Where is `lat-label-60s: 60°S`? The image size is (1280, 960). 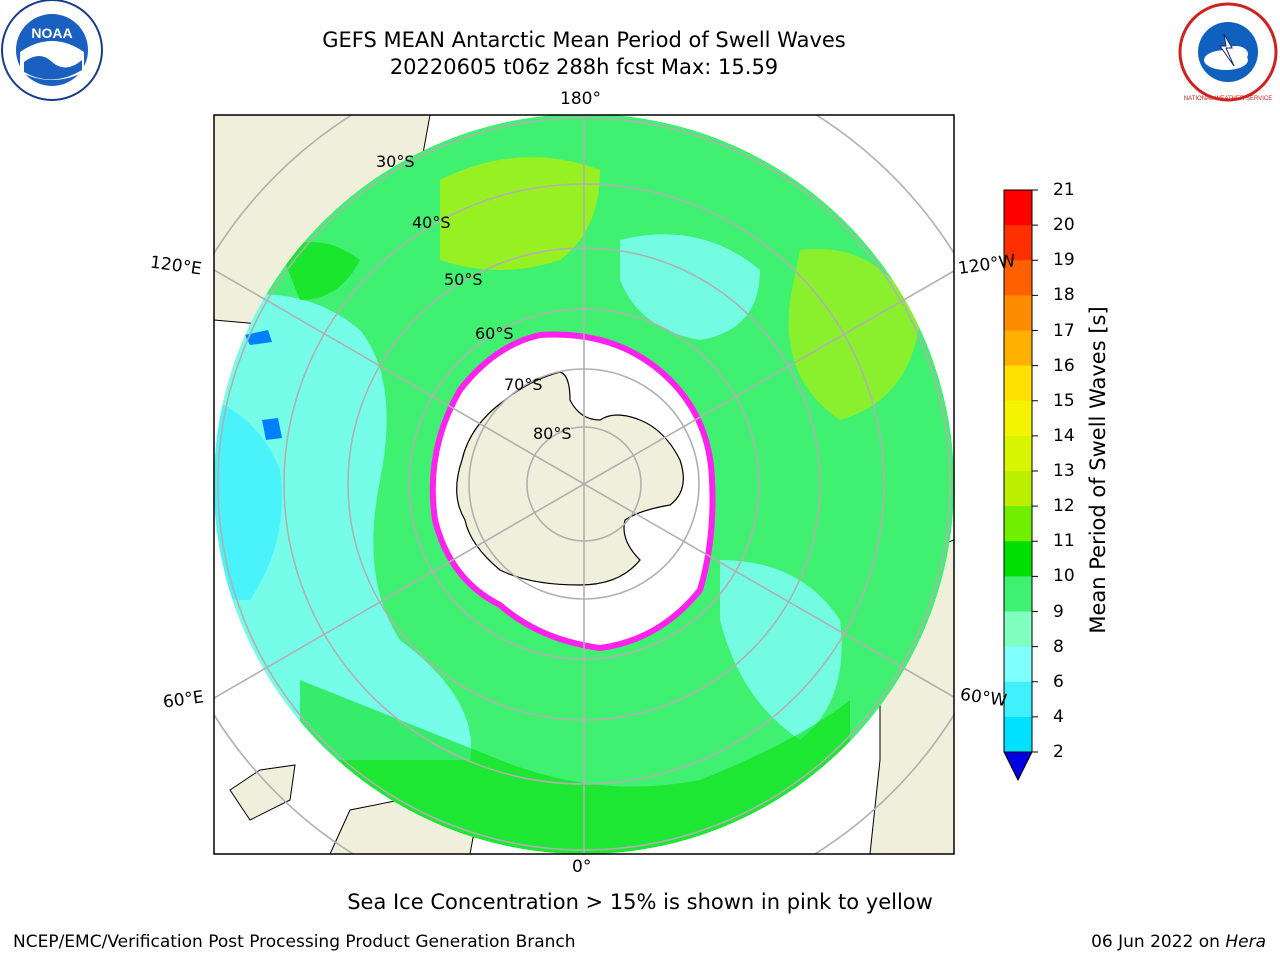 lat-label-60s: 60°S is located at coordinates (494, 333).